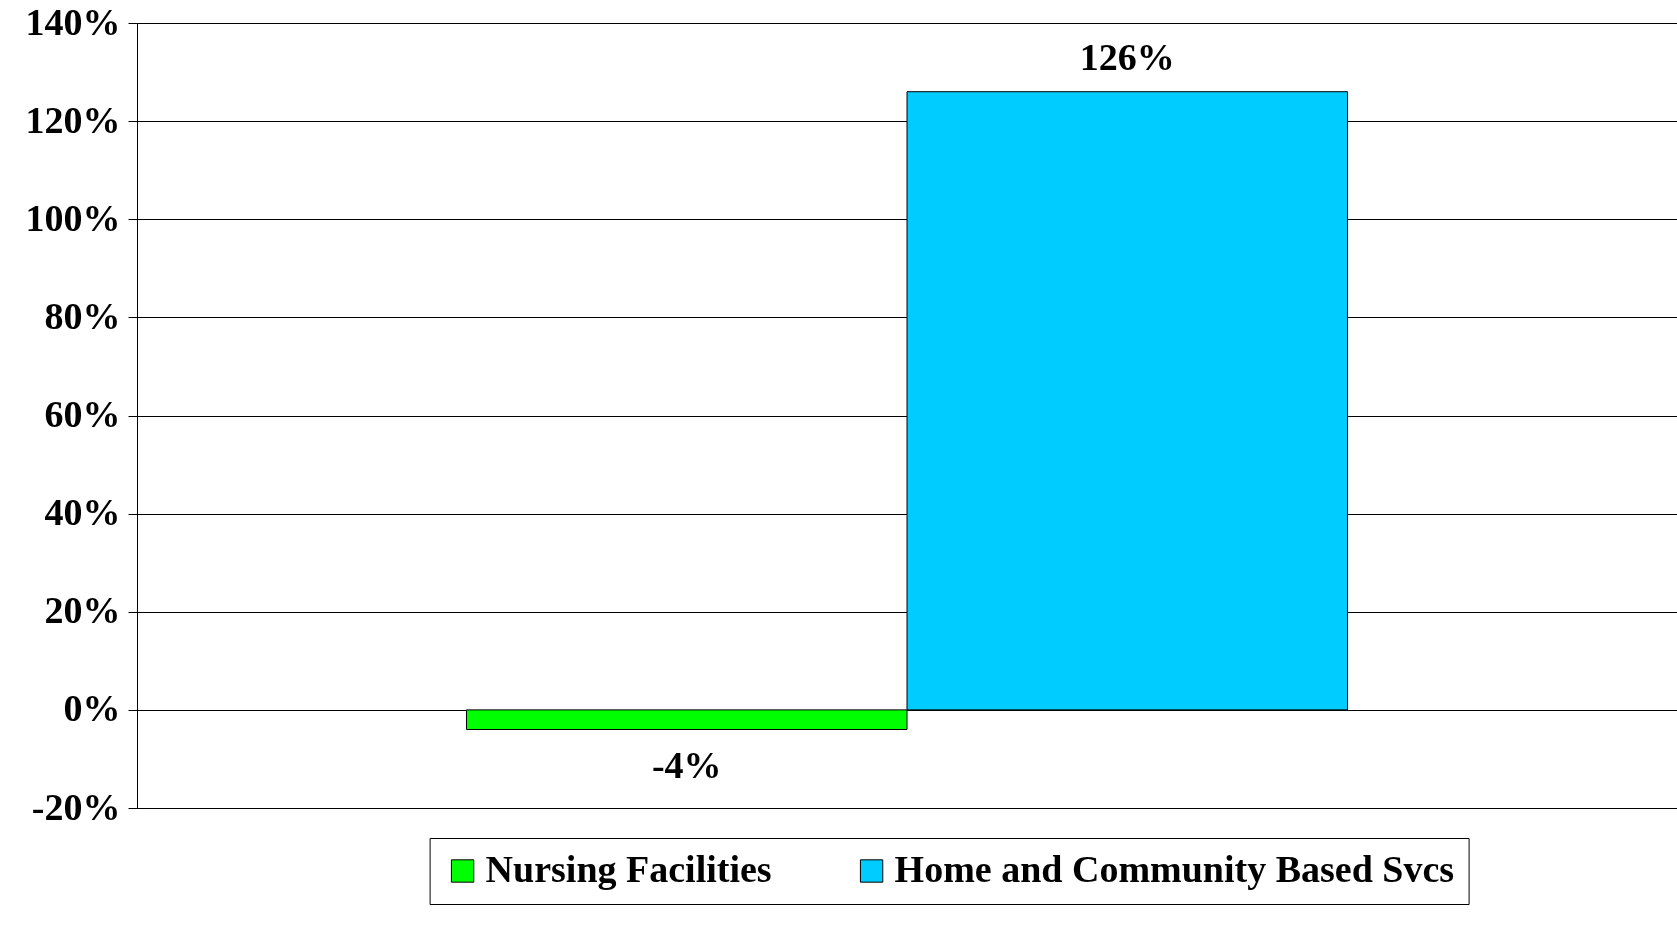 The height and width of the screenshot is (939, 1677). Describe the element at coordinates (1174, 869) in the screenshot. I see `legend-label: Home and Community Based Svcs` at that location.